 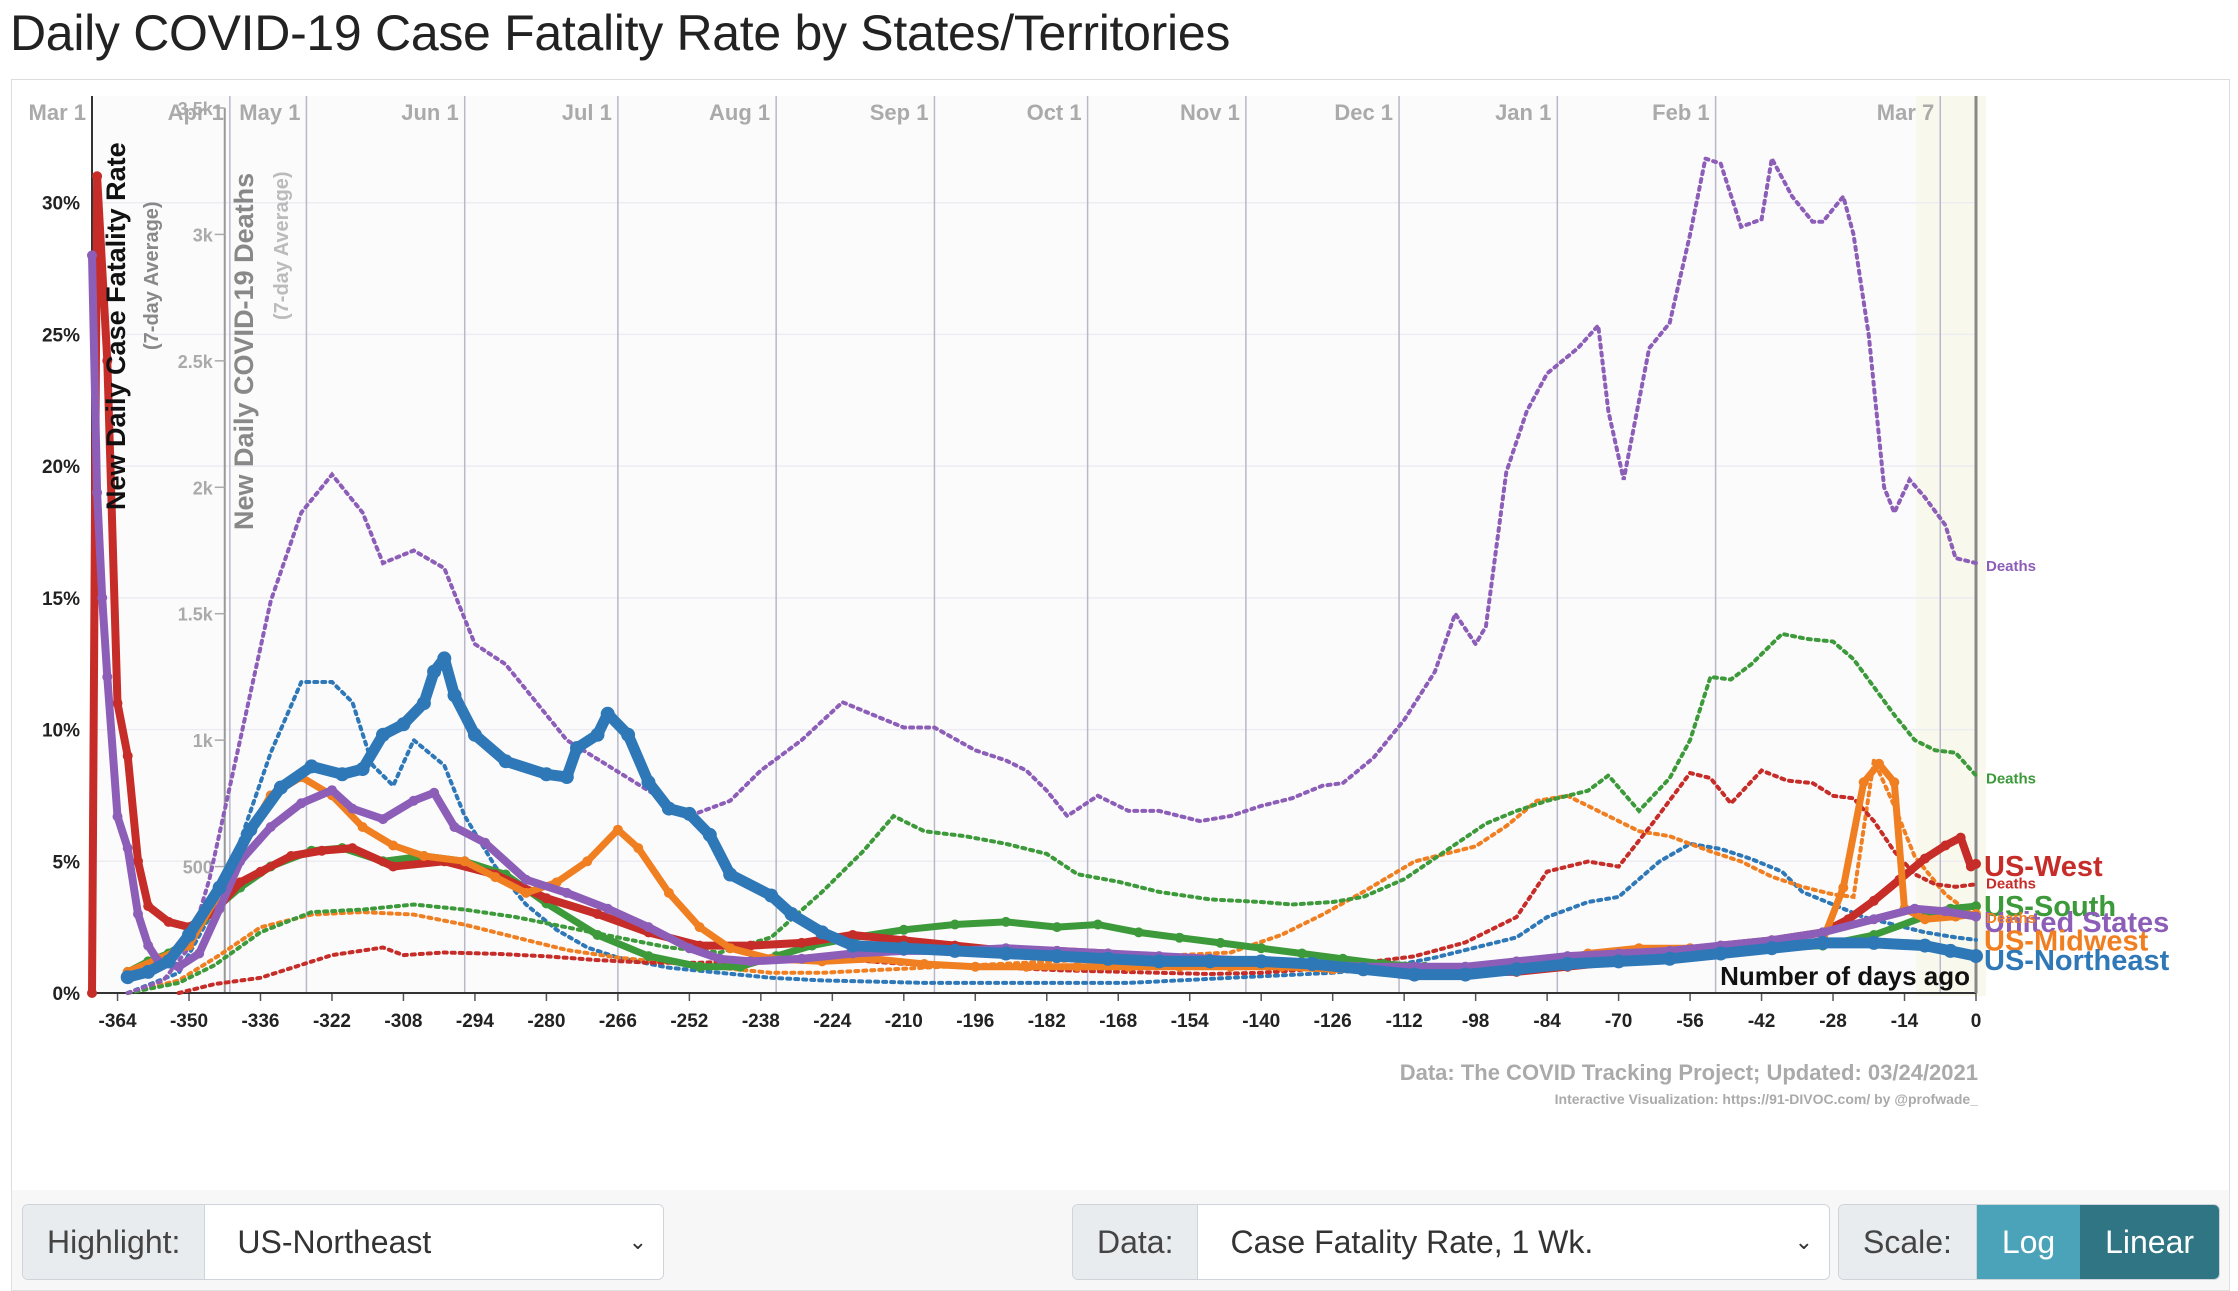 What do you see at coordinates (61, 731) in the screenshot?
I see `y-tick-label: 10%` at bounding box center [61, 731].